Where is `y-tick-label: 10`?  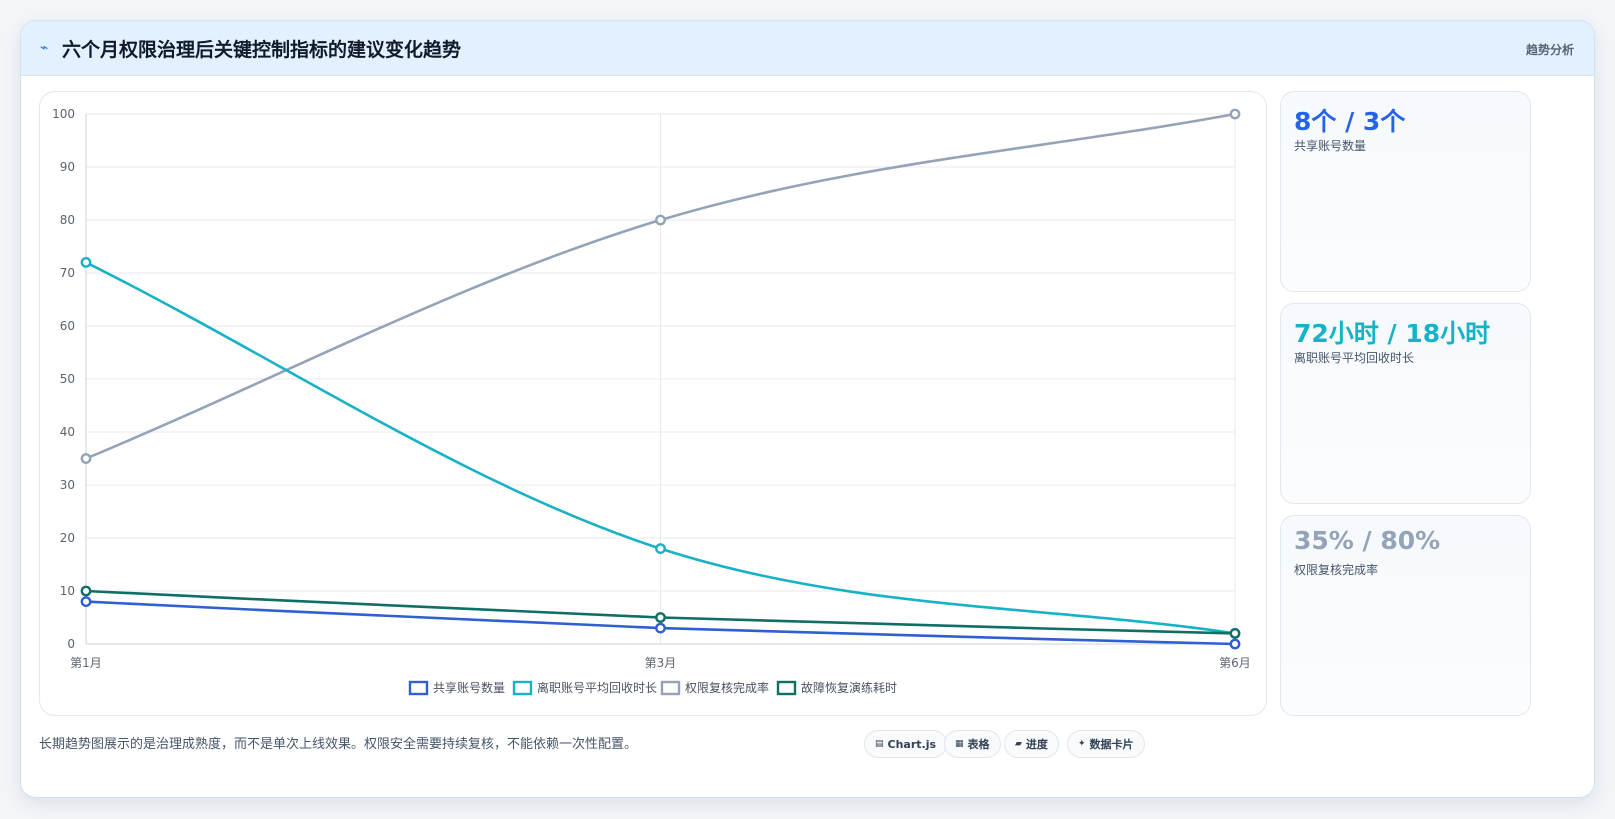
y-tick-label: 10 is located at coordinates (67, 591).